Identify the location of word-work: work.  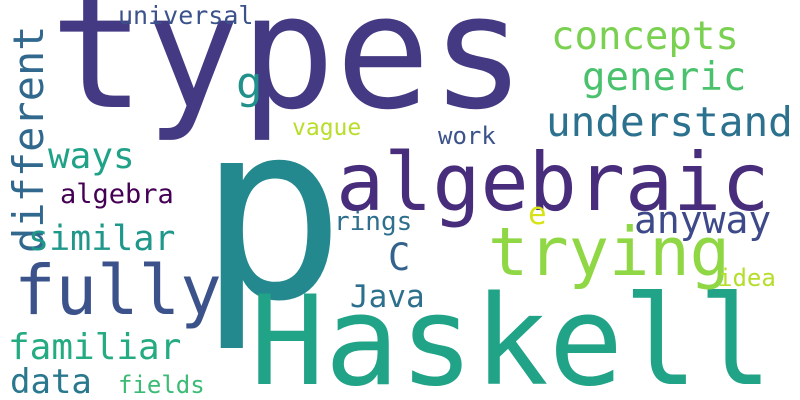
(467, 136).